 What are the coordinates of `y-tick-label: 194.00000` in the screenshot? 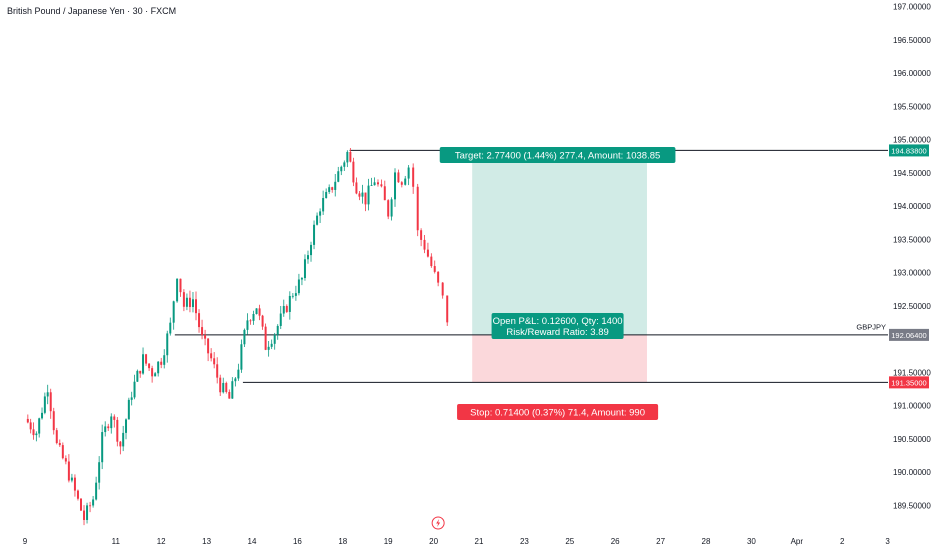 It's located at (912, 206).